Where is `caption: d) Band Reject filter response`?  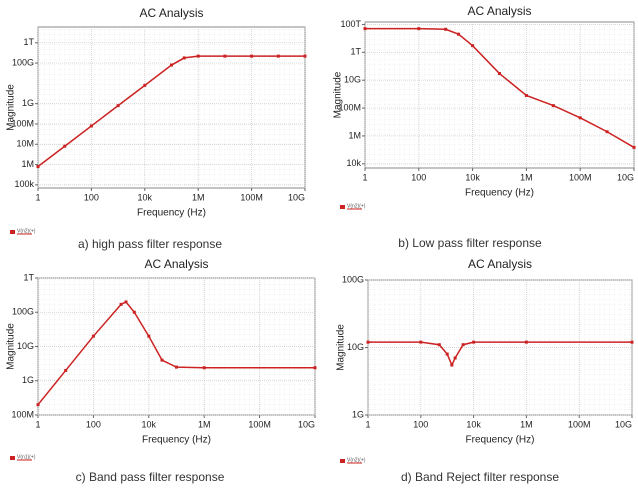 caption: d) Band Reject filter response is located at coordinates (480, 477).